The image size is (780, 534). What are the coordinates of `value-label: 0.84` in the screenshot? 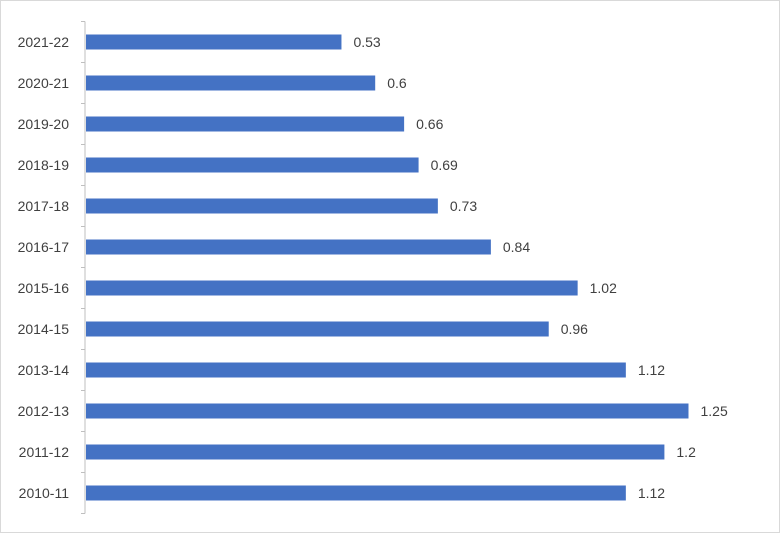 It's located at (516, 247).